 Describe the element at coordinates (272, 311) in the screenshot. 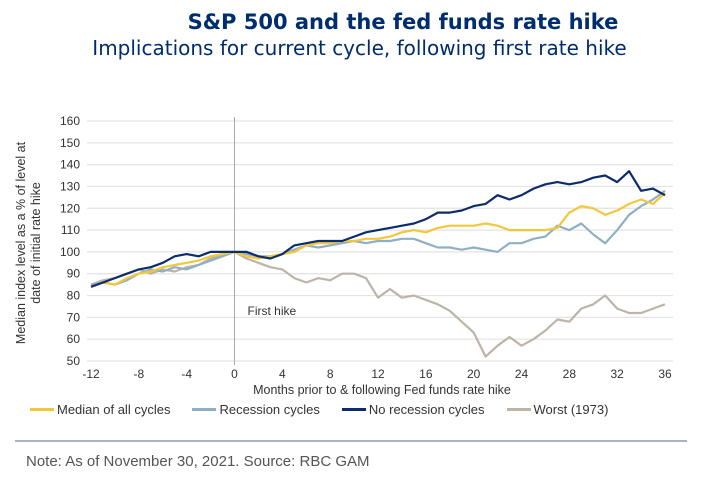

I see `first-hike-annotation: First hike` at that location.